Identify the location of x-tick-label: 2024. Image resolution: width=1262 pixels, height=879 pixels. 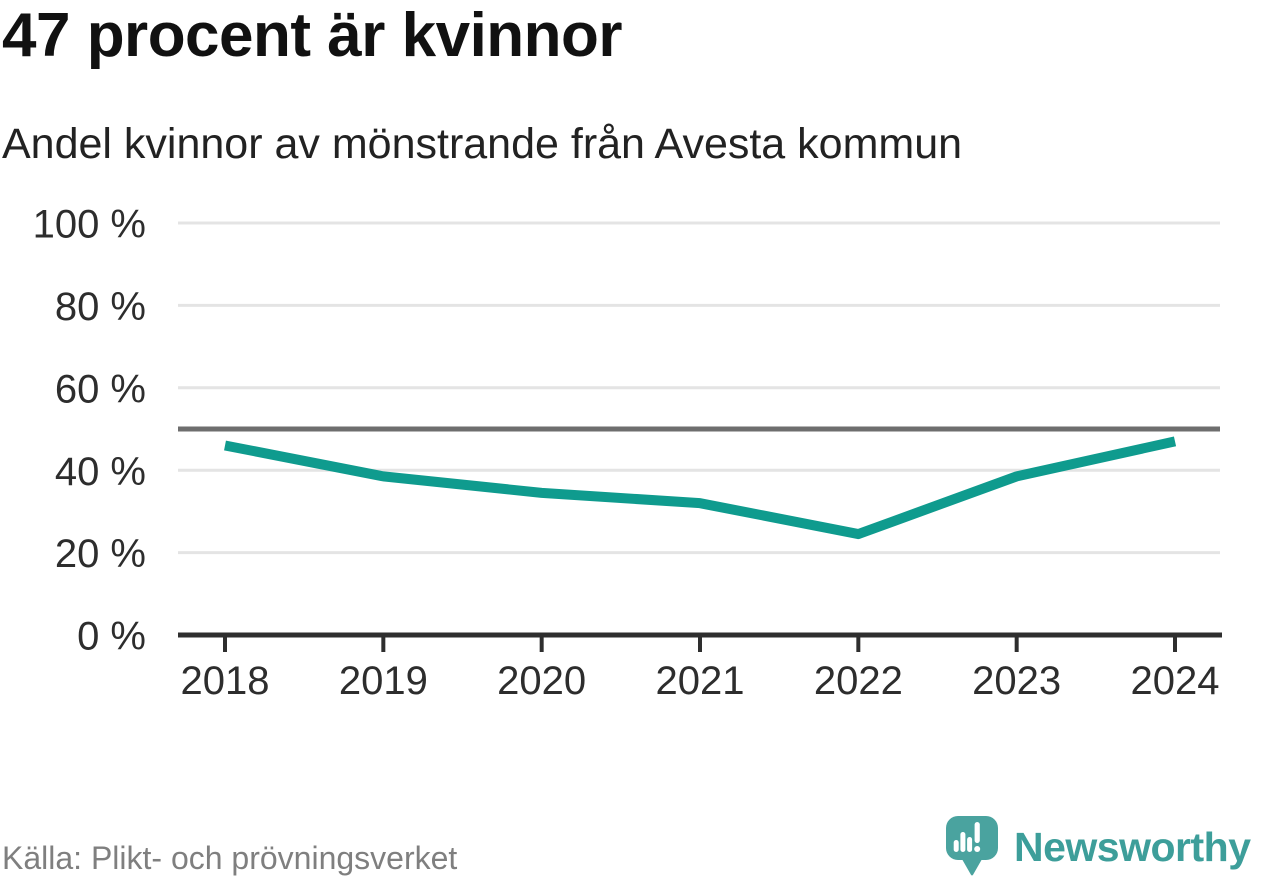
(1175, 681).